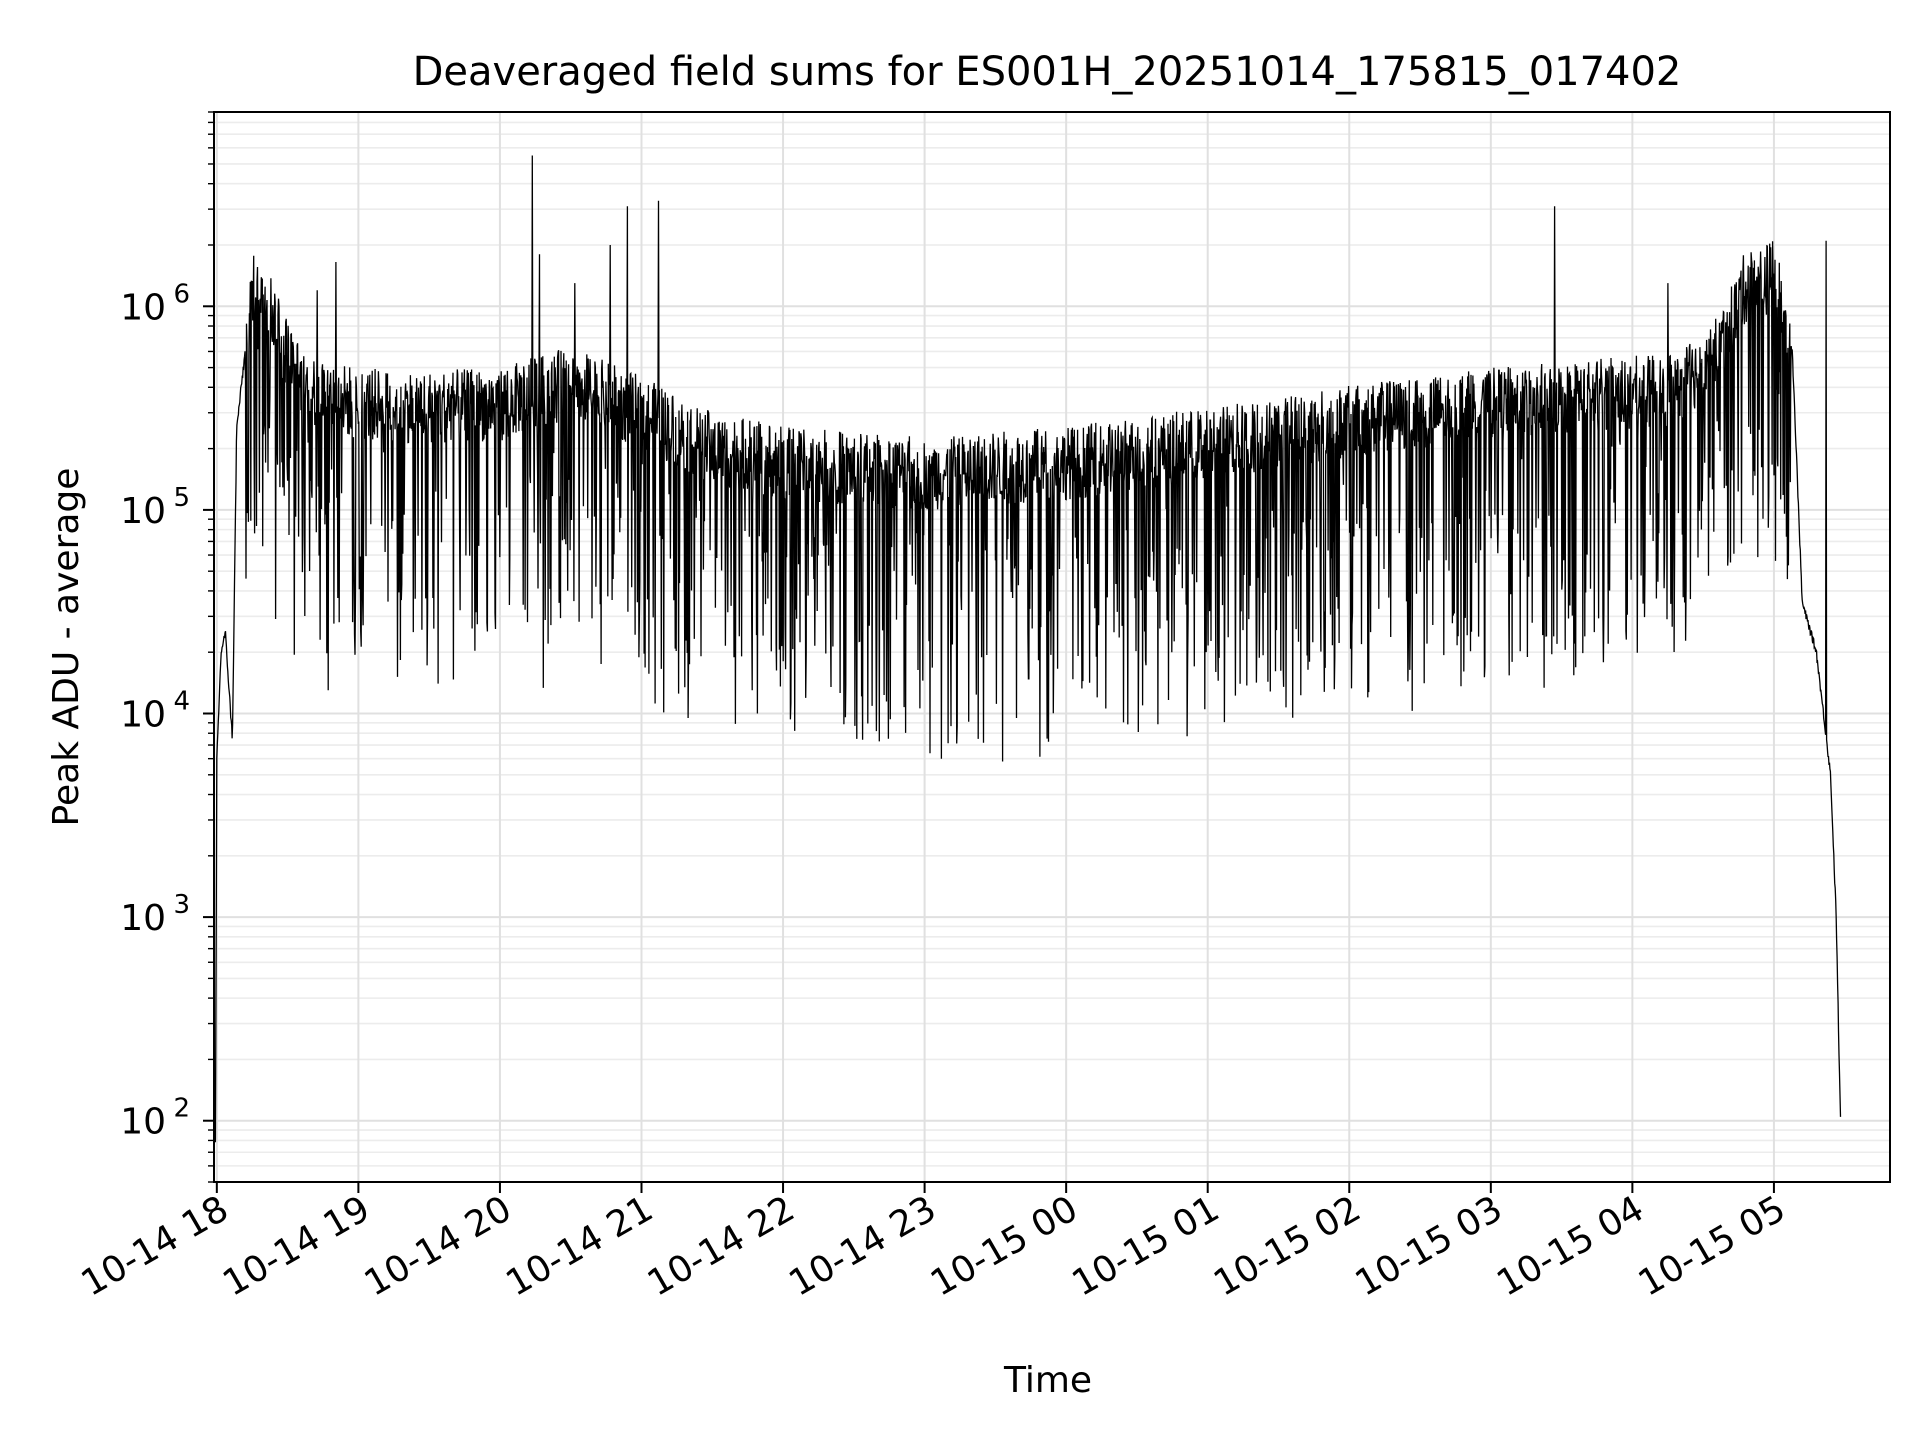 This screenshot has height=1440, width=1920. What do you see at coordinates (66, 647) in the screenshot?
I see `y-axis-label: Peak ADU - average` at bounding box center [66, 647].